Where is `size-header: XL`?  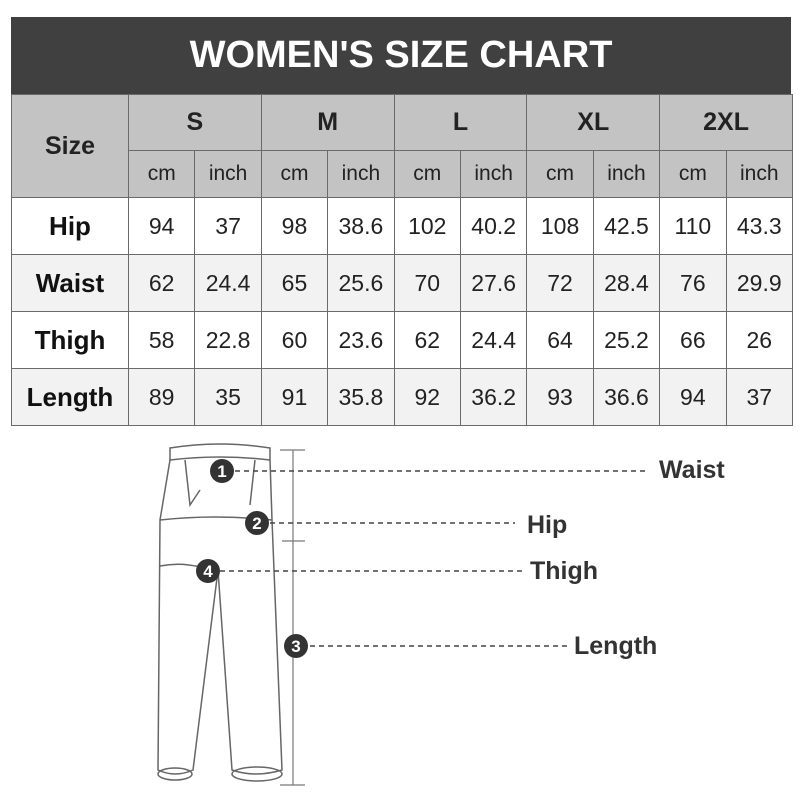
size-header: XL is located at coordinates (593, 122).